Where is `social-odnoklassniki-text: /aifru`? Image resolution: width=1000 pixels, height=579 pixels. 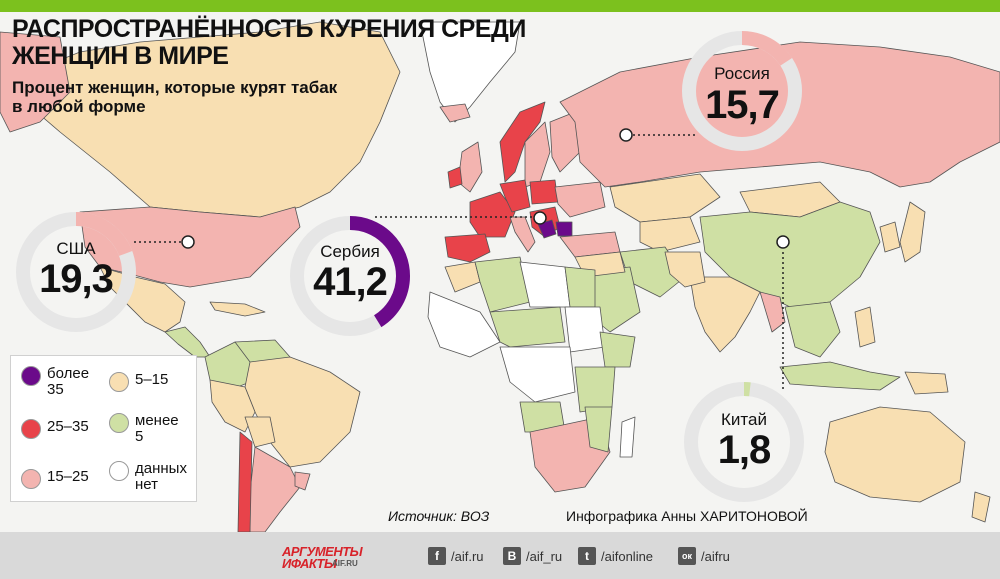
social-odnoklassniki-text: /aifru is located at coordinates (715, 556).